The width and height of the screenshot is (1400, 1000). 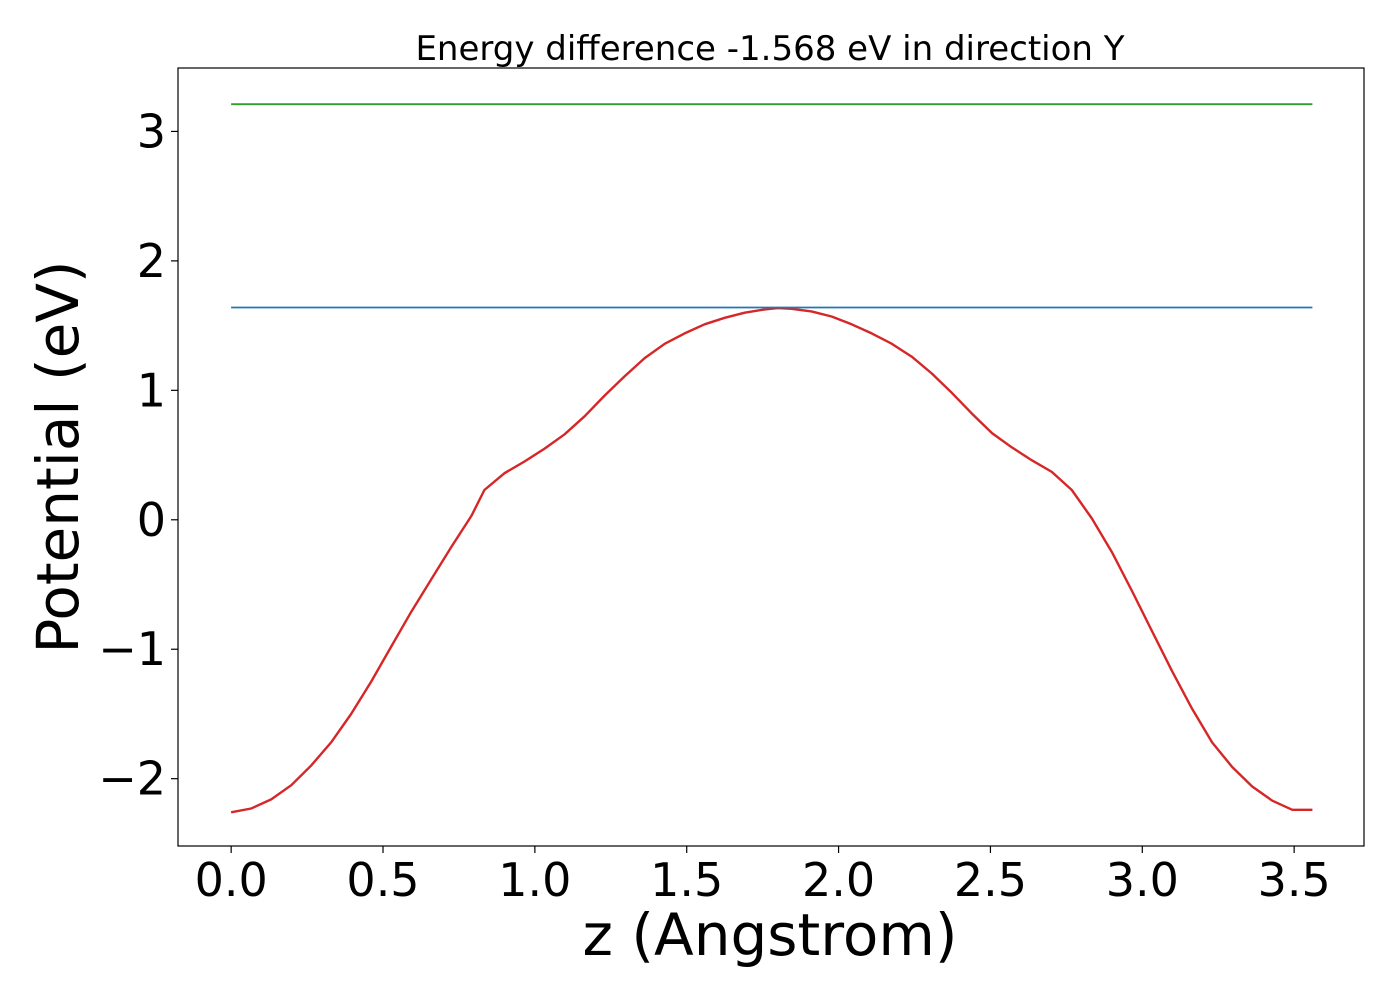 What do you see at coordinates (151, 520) in the screenshot?
I see `y-tick-label: 0` at bounding box center [151, 520].